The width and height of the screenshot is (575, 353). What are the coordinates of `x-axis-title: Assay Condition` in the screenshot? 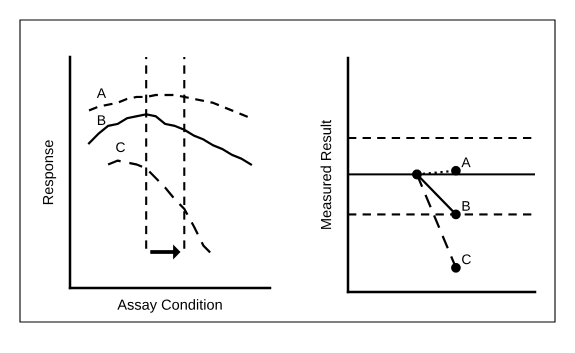 It's located at (169, 306).